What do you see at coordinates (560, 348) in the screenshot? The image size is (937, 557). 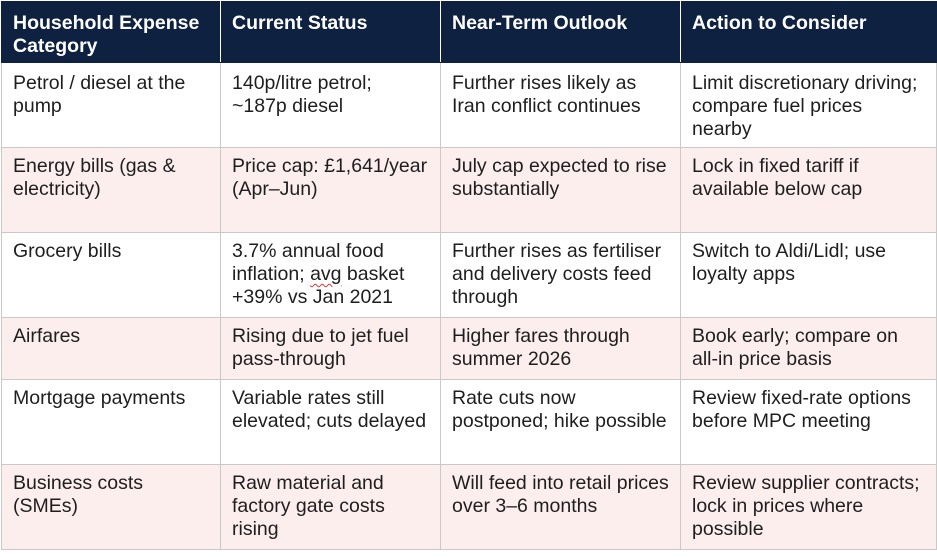 I see `cell-outlook: Higher fares through summer 2026` at bounding box center [560, 348].